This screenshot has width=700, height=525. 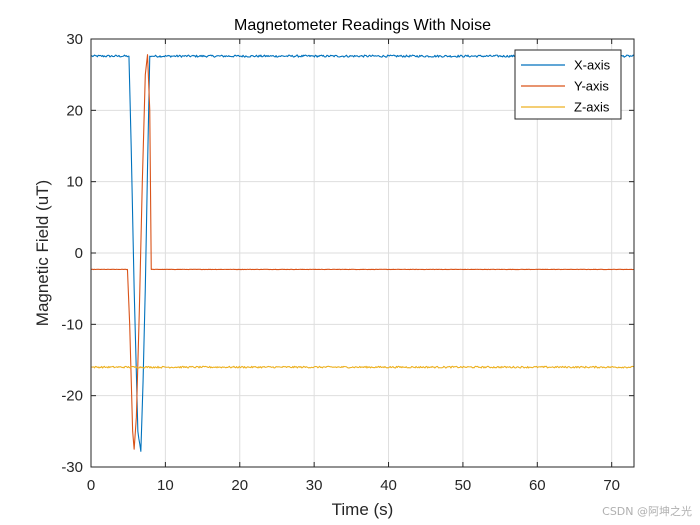 I want to click on x-tick-label: 70, so click(x=611, y=485).